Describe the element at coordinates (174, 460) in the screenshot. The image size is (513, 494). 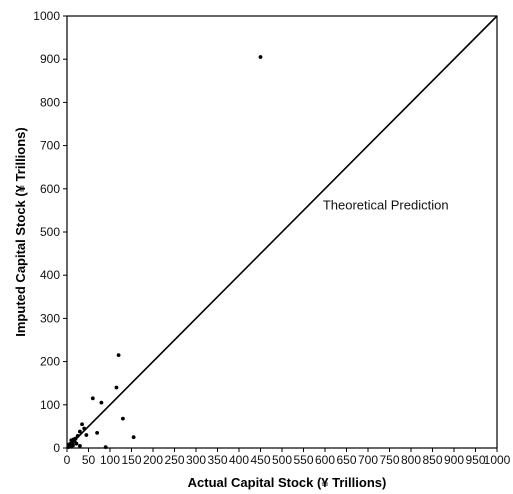
I see `x-tick-label: 250` at that location.